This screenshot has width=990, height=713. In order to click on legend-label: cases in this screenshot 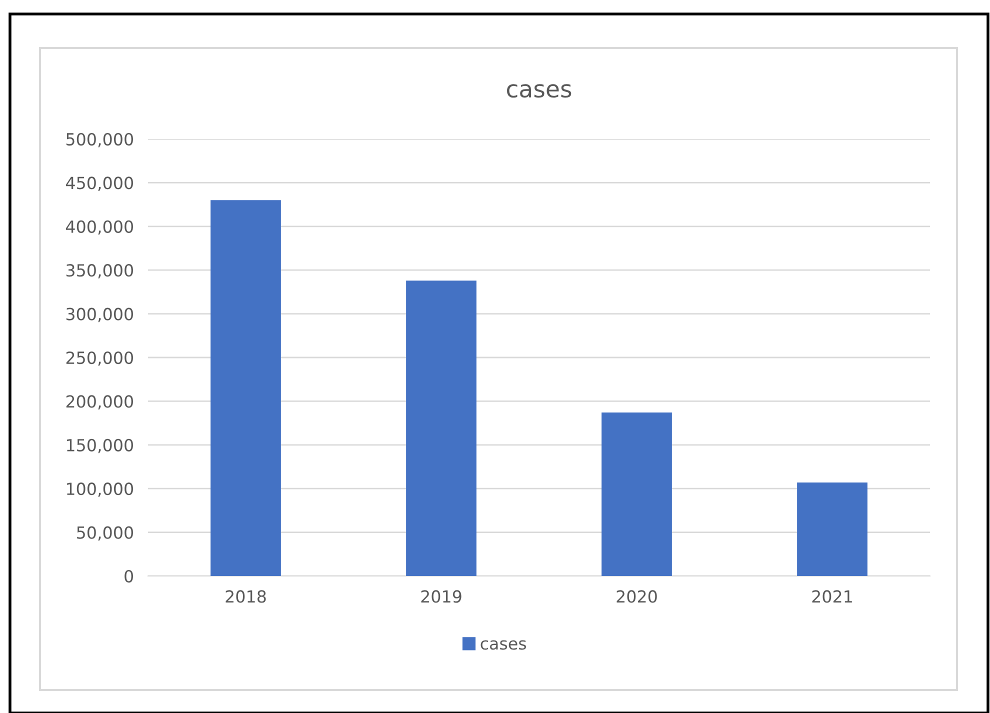, I will do `click(503, 645)`.